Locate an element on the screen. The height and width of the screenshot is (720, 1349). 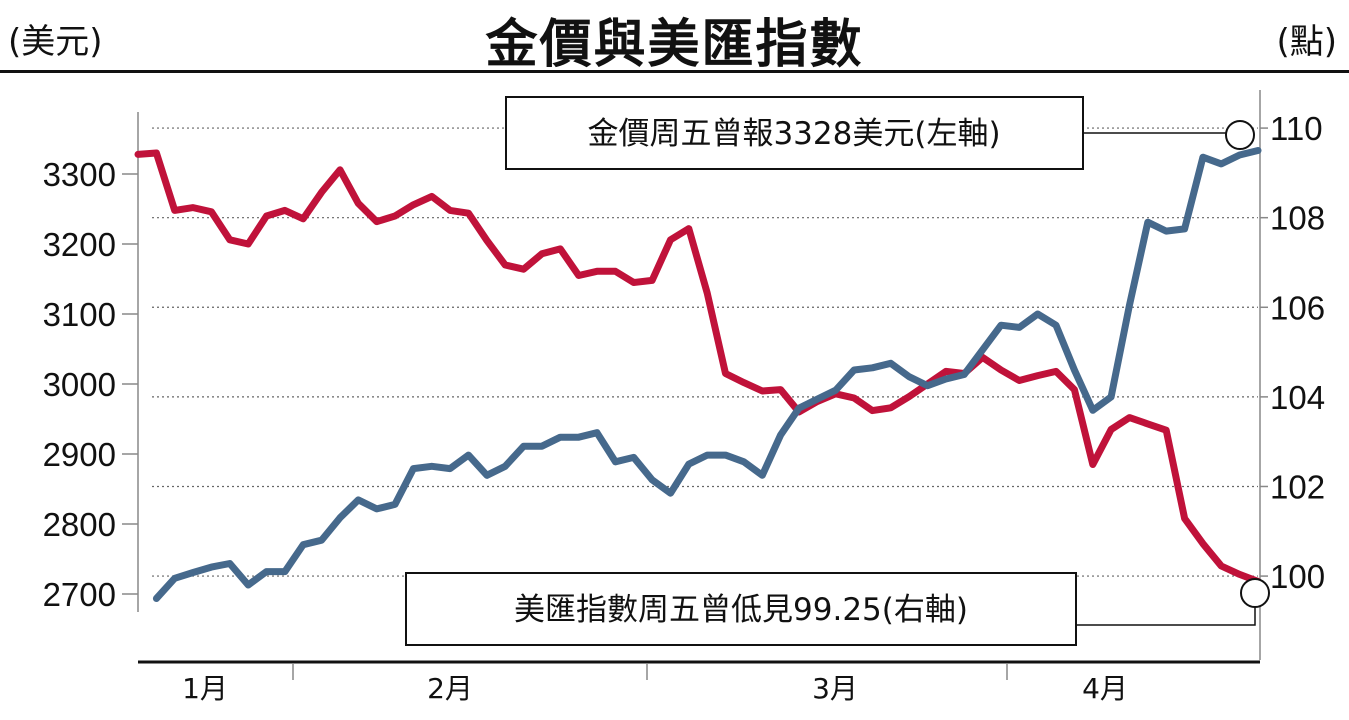
dollar-annotation-box is located at coordinates (741, 609).